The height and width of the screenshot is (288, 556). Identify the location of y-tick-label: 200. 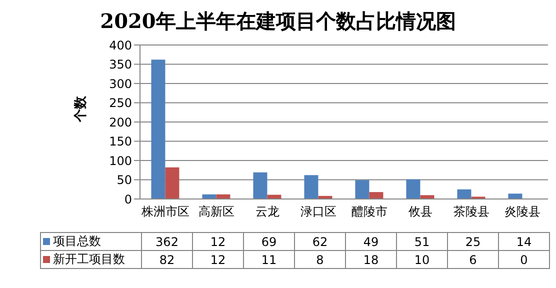
(120, 122).